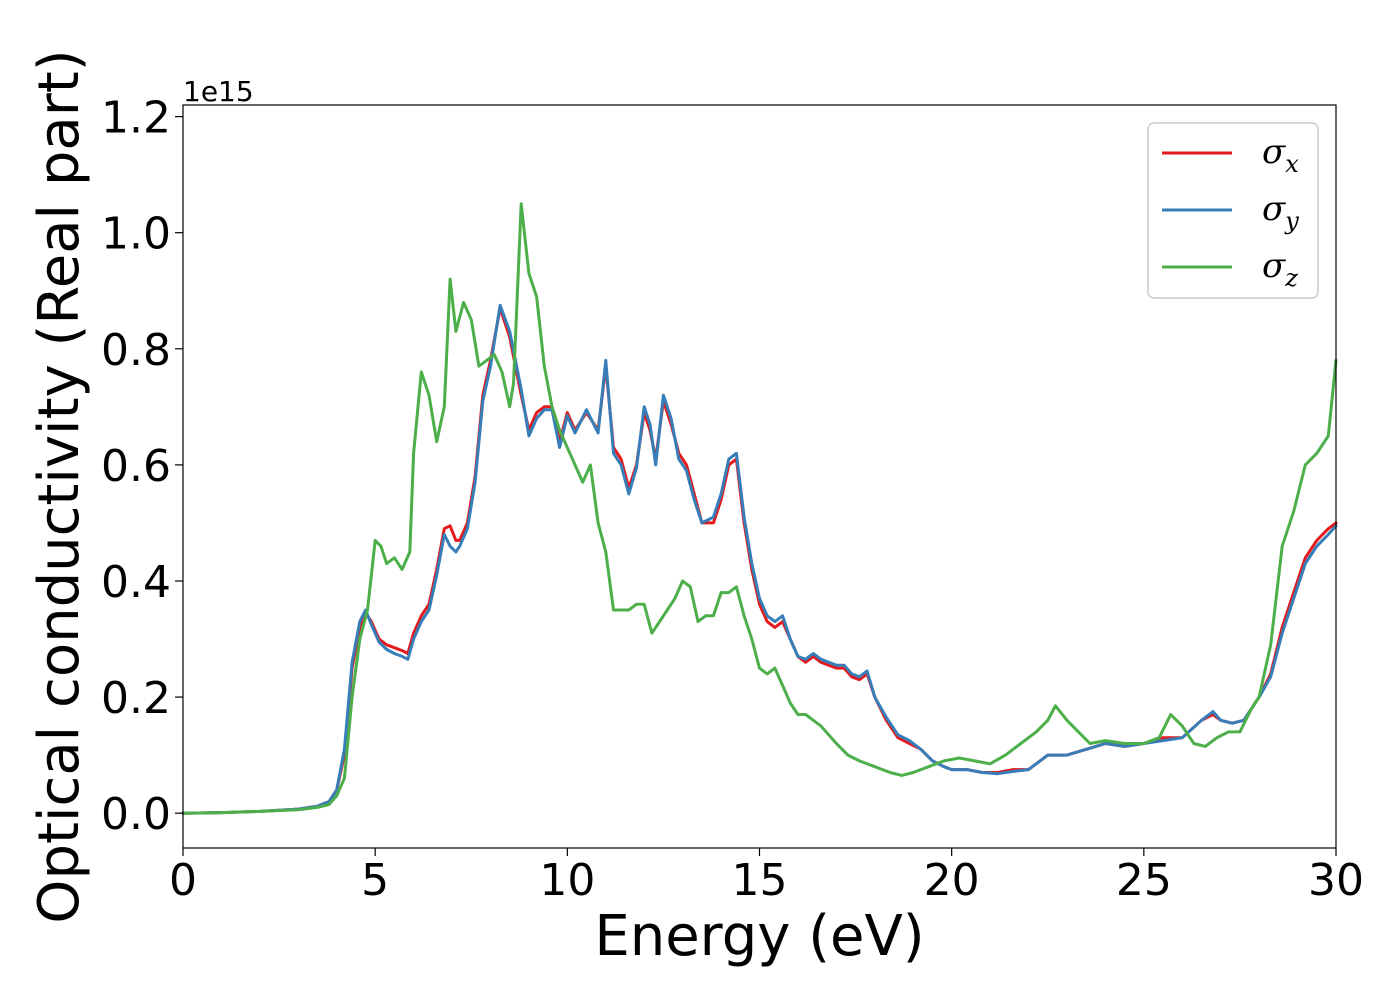  I want to click on y-axis-title: Optical conductivity (Real part), so click(59, 486).